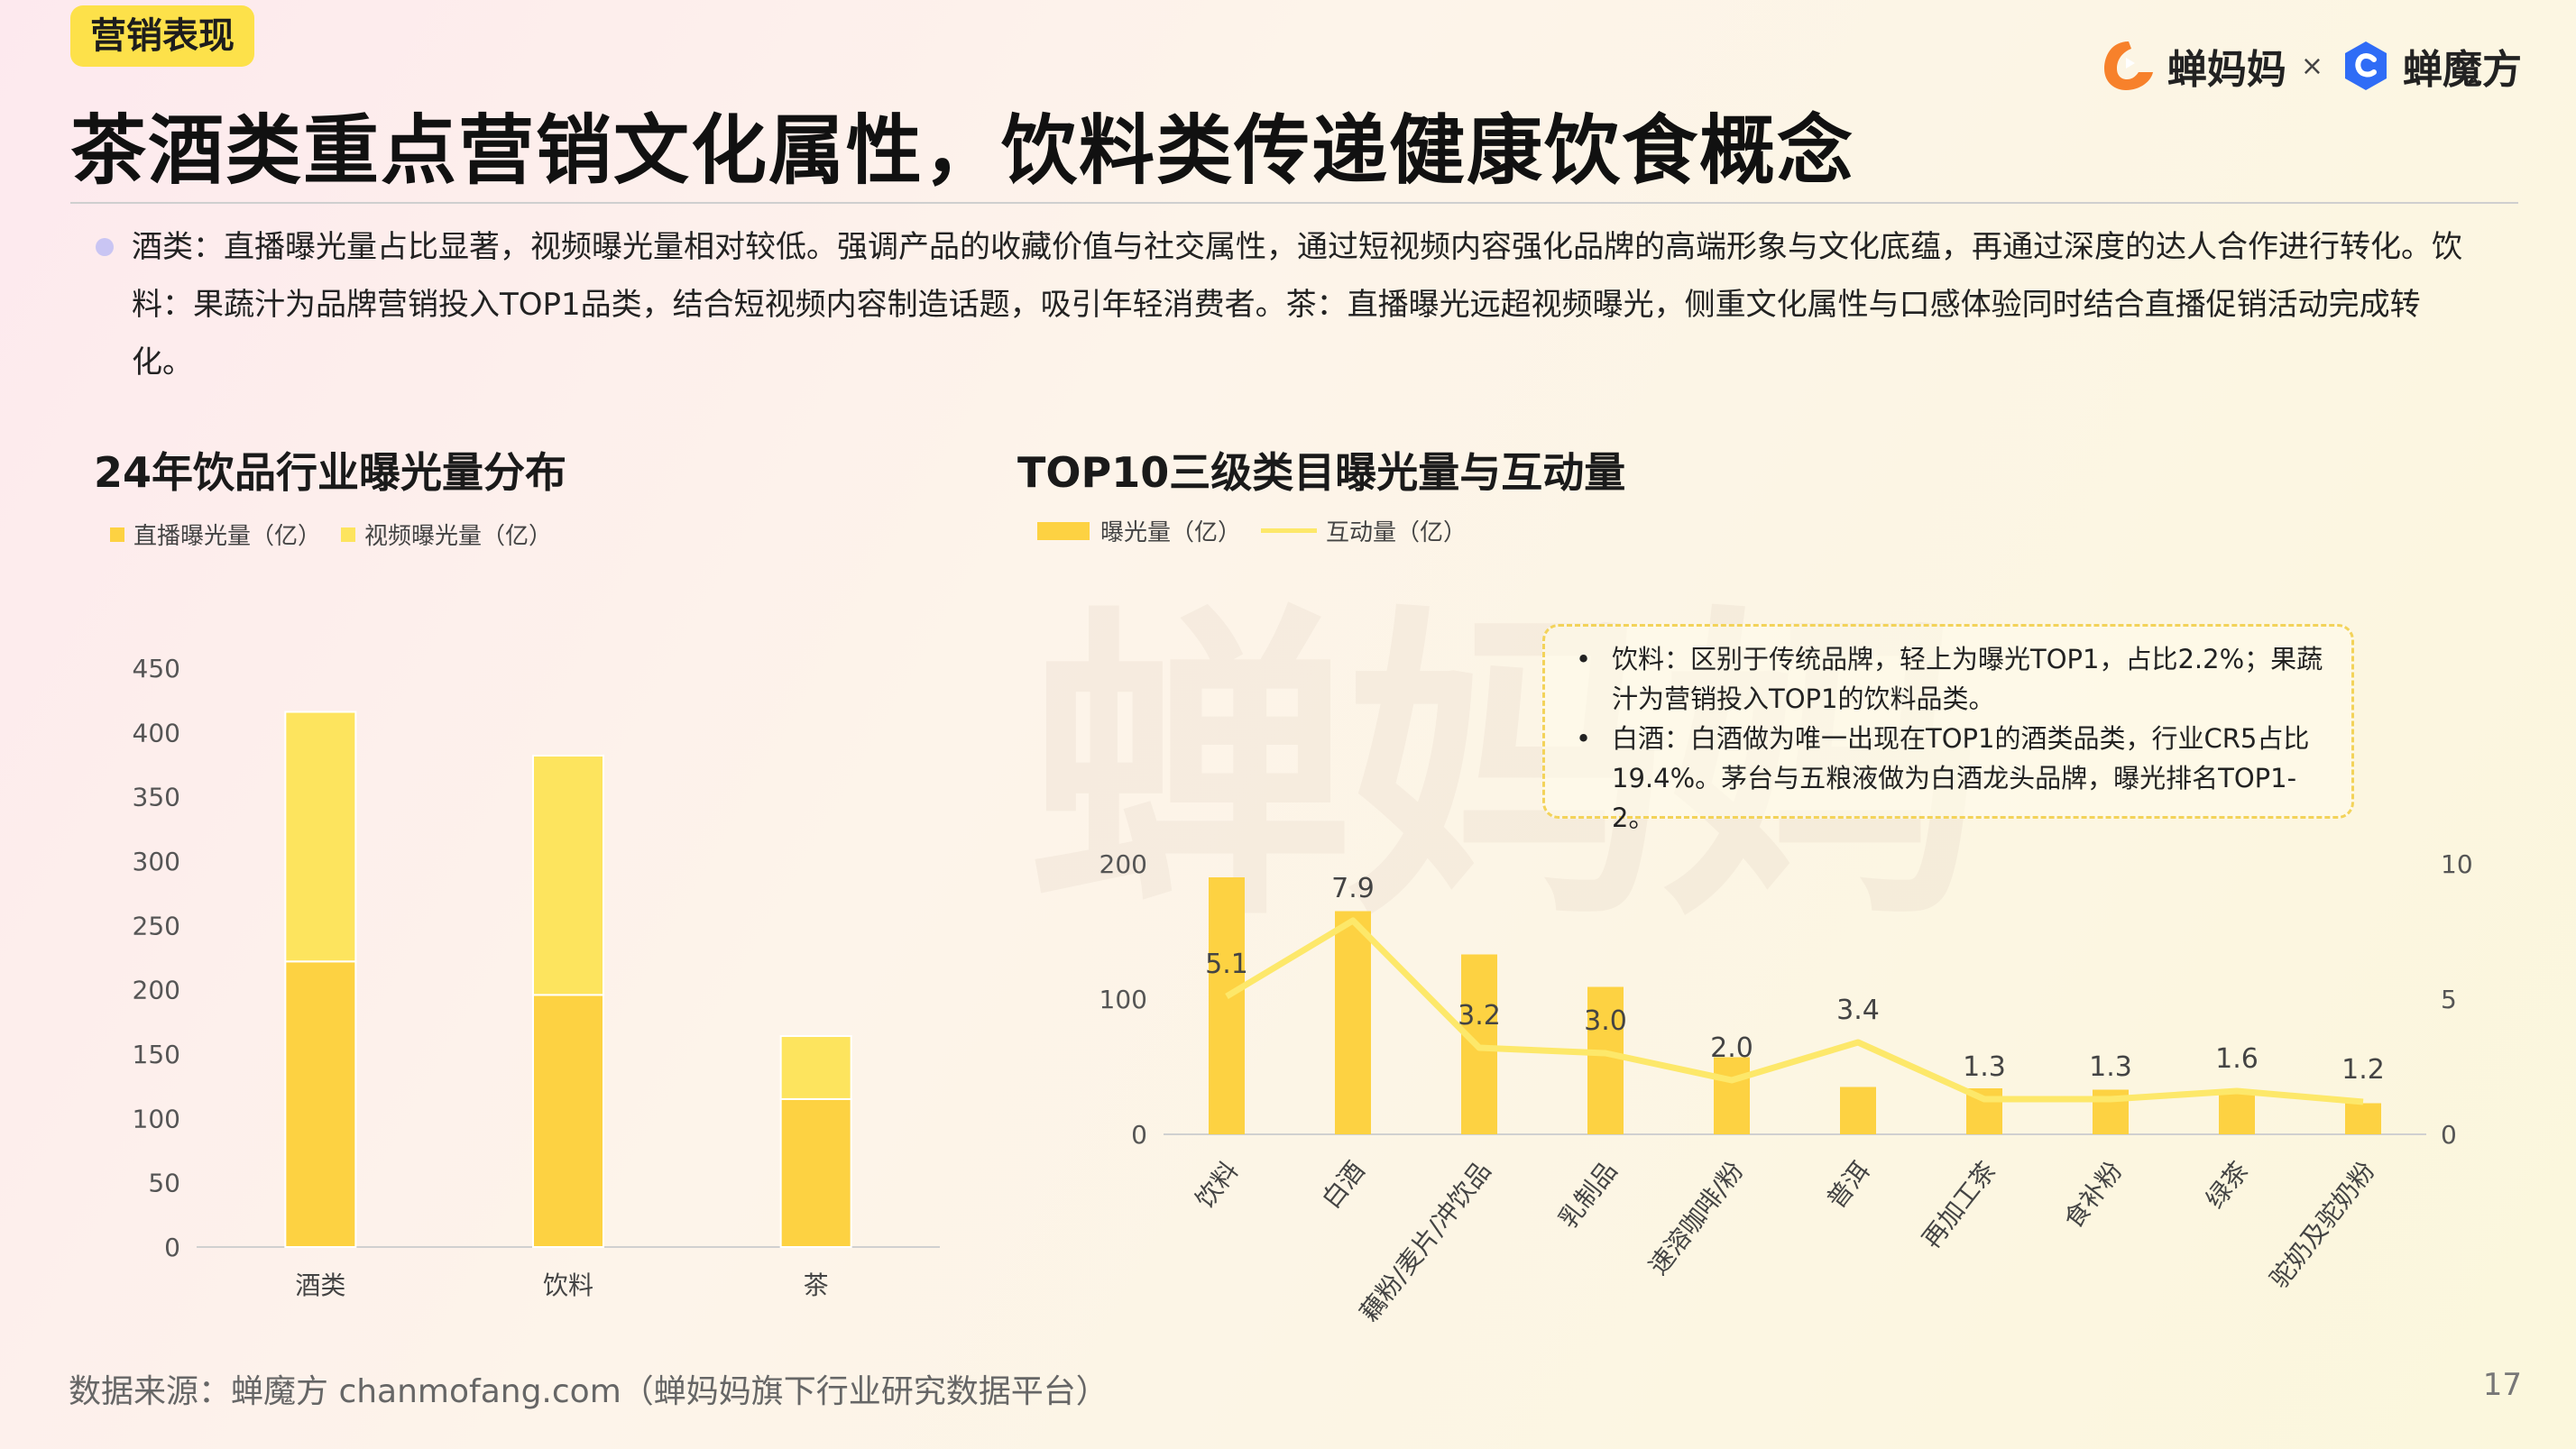 Image resolution: width=2576 pixels, height=1449 pixels. Describe the element at coordinates (157, 990) in the screenshot. I see `y-tick-label: 200` at that location.